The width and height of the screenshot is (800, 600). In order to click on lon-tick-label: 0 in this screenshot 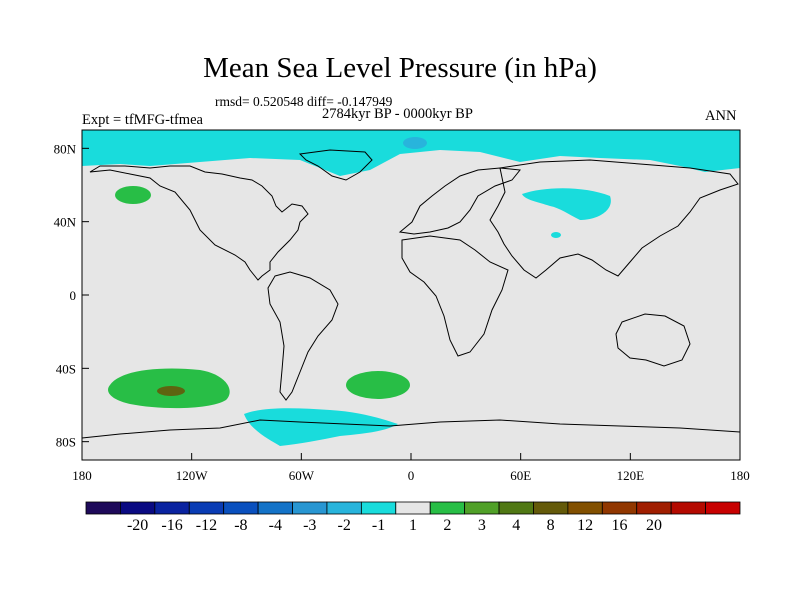, I will do `click(411, 475)`.